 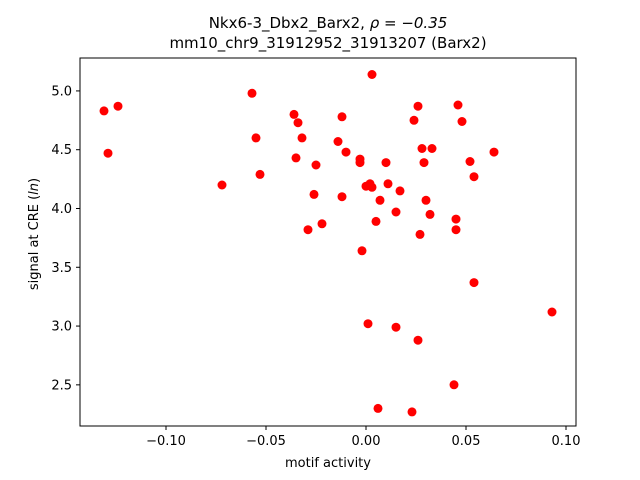 I want to click on chart-title-line2: mm10_chr9_31912952_31913207 (Barx2), so click(x=327, y=43).